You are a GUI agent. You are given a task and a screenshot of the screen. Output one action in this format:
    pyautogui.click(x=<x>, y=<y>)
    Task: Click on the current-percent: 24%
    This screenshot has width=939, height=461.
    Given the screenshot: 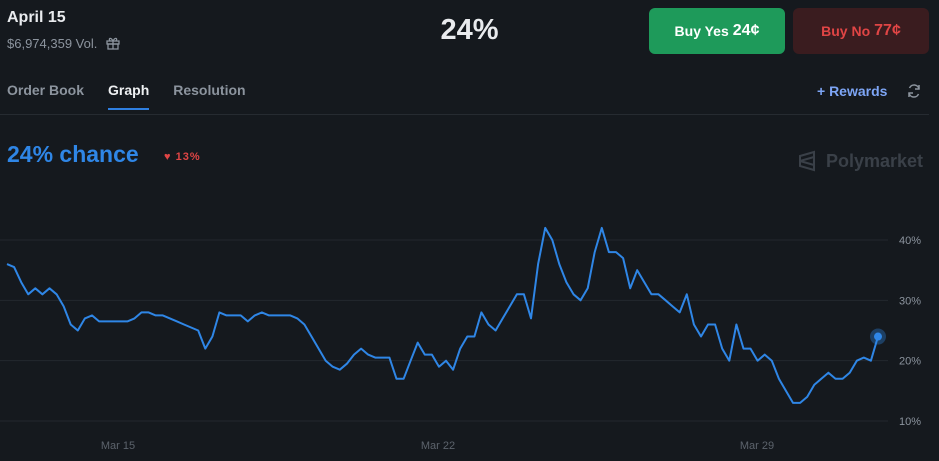 What is the action you would take?
    pyautogui.click(x=469, y=30)
    